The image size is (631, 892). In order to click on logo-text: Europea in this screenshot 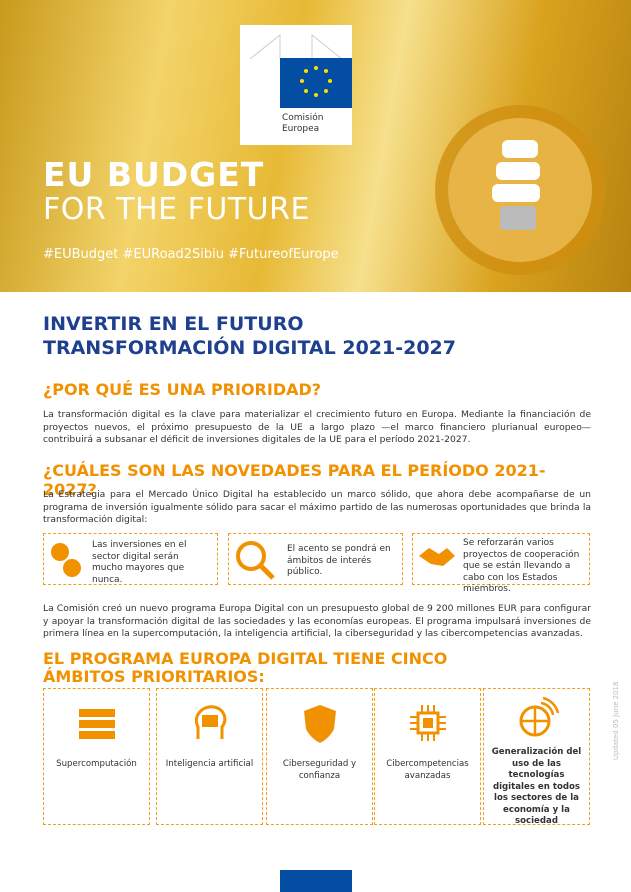, I will do `click(301, 129)`.